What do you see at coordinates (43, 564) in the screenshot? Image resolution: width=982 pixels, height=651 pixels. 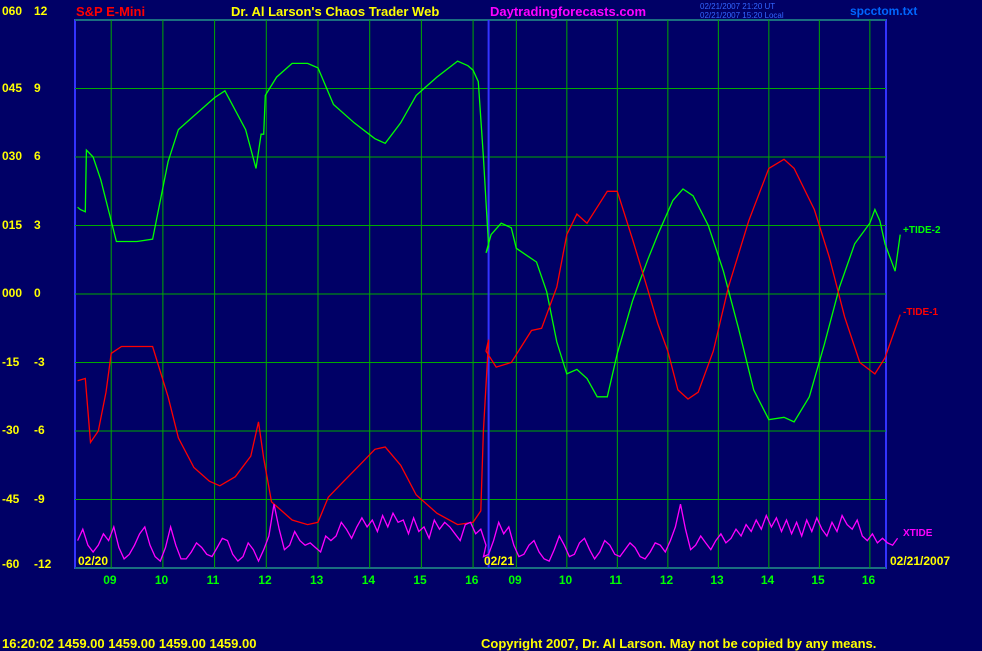 I see `y-right-tick-label: -12` at bounding box center [43, 564].